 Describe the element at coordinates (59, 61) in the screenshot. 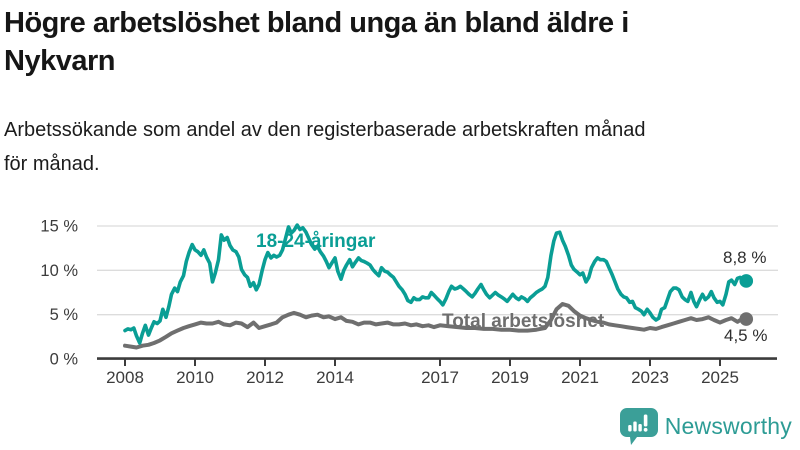

I see `title-line-2: Nykvarn` at that location.